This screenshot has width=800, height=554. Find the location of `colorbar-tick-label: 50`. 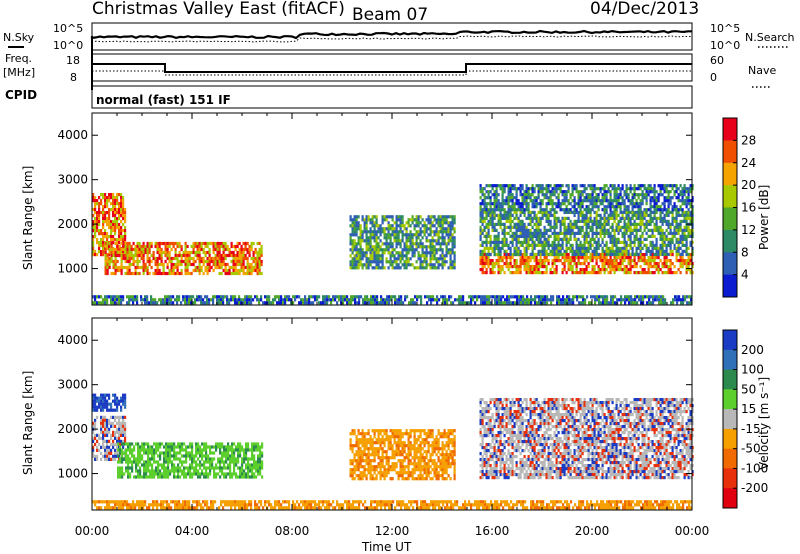

colorbar-tick-label: 50 is located at coordinates (748, 389).